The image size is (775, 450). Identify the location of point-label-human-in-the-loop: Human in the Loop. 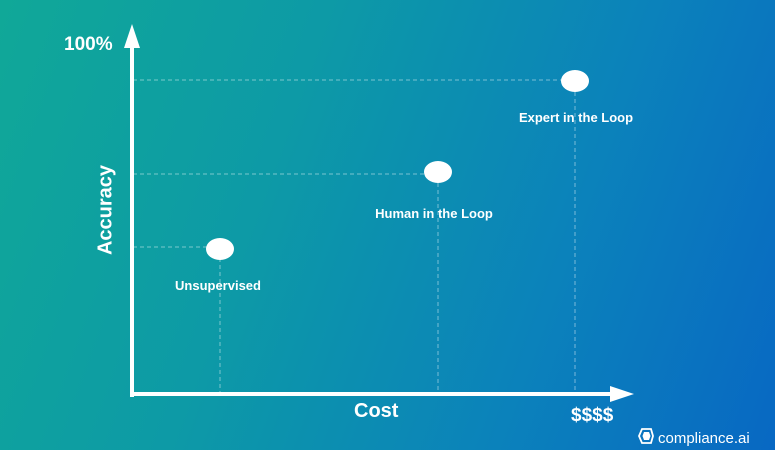
(434, 213).